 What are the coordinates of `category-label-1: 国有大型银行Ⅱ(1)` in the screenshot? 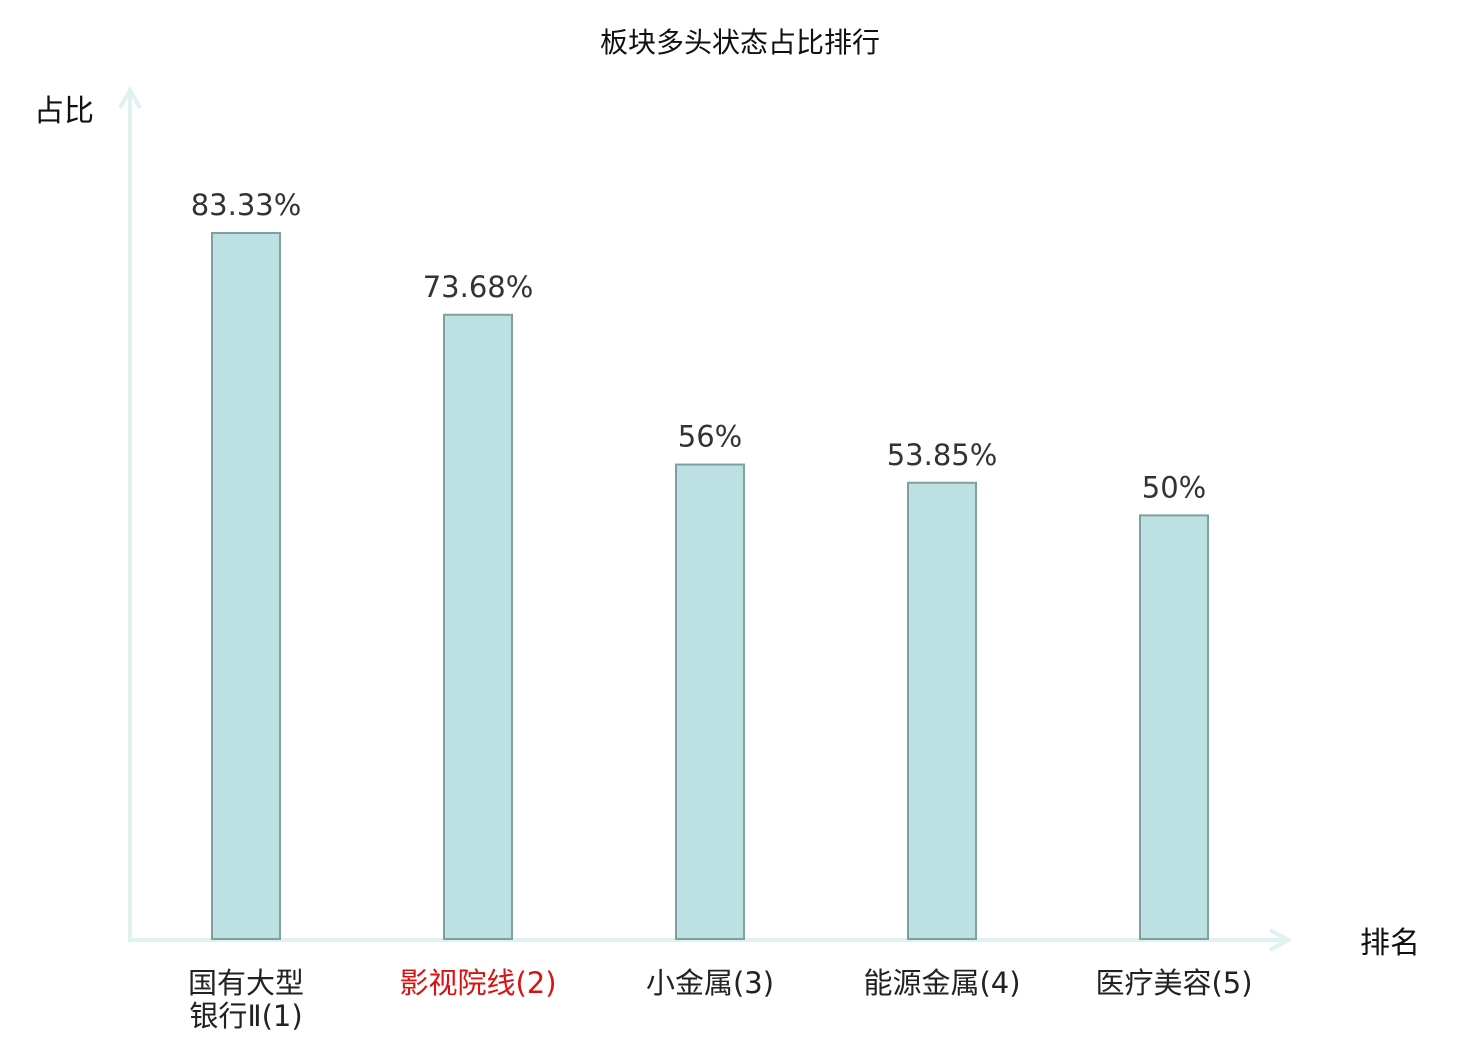 It's located at (246, 999).